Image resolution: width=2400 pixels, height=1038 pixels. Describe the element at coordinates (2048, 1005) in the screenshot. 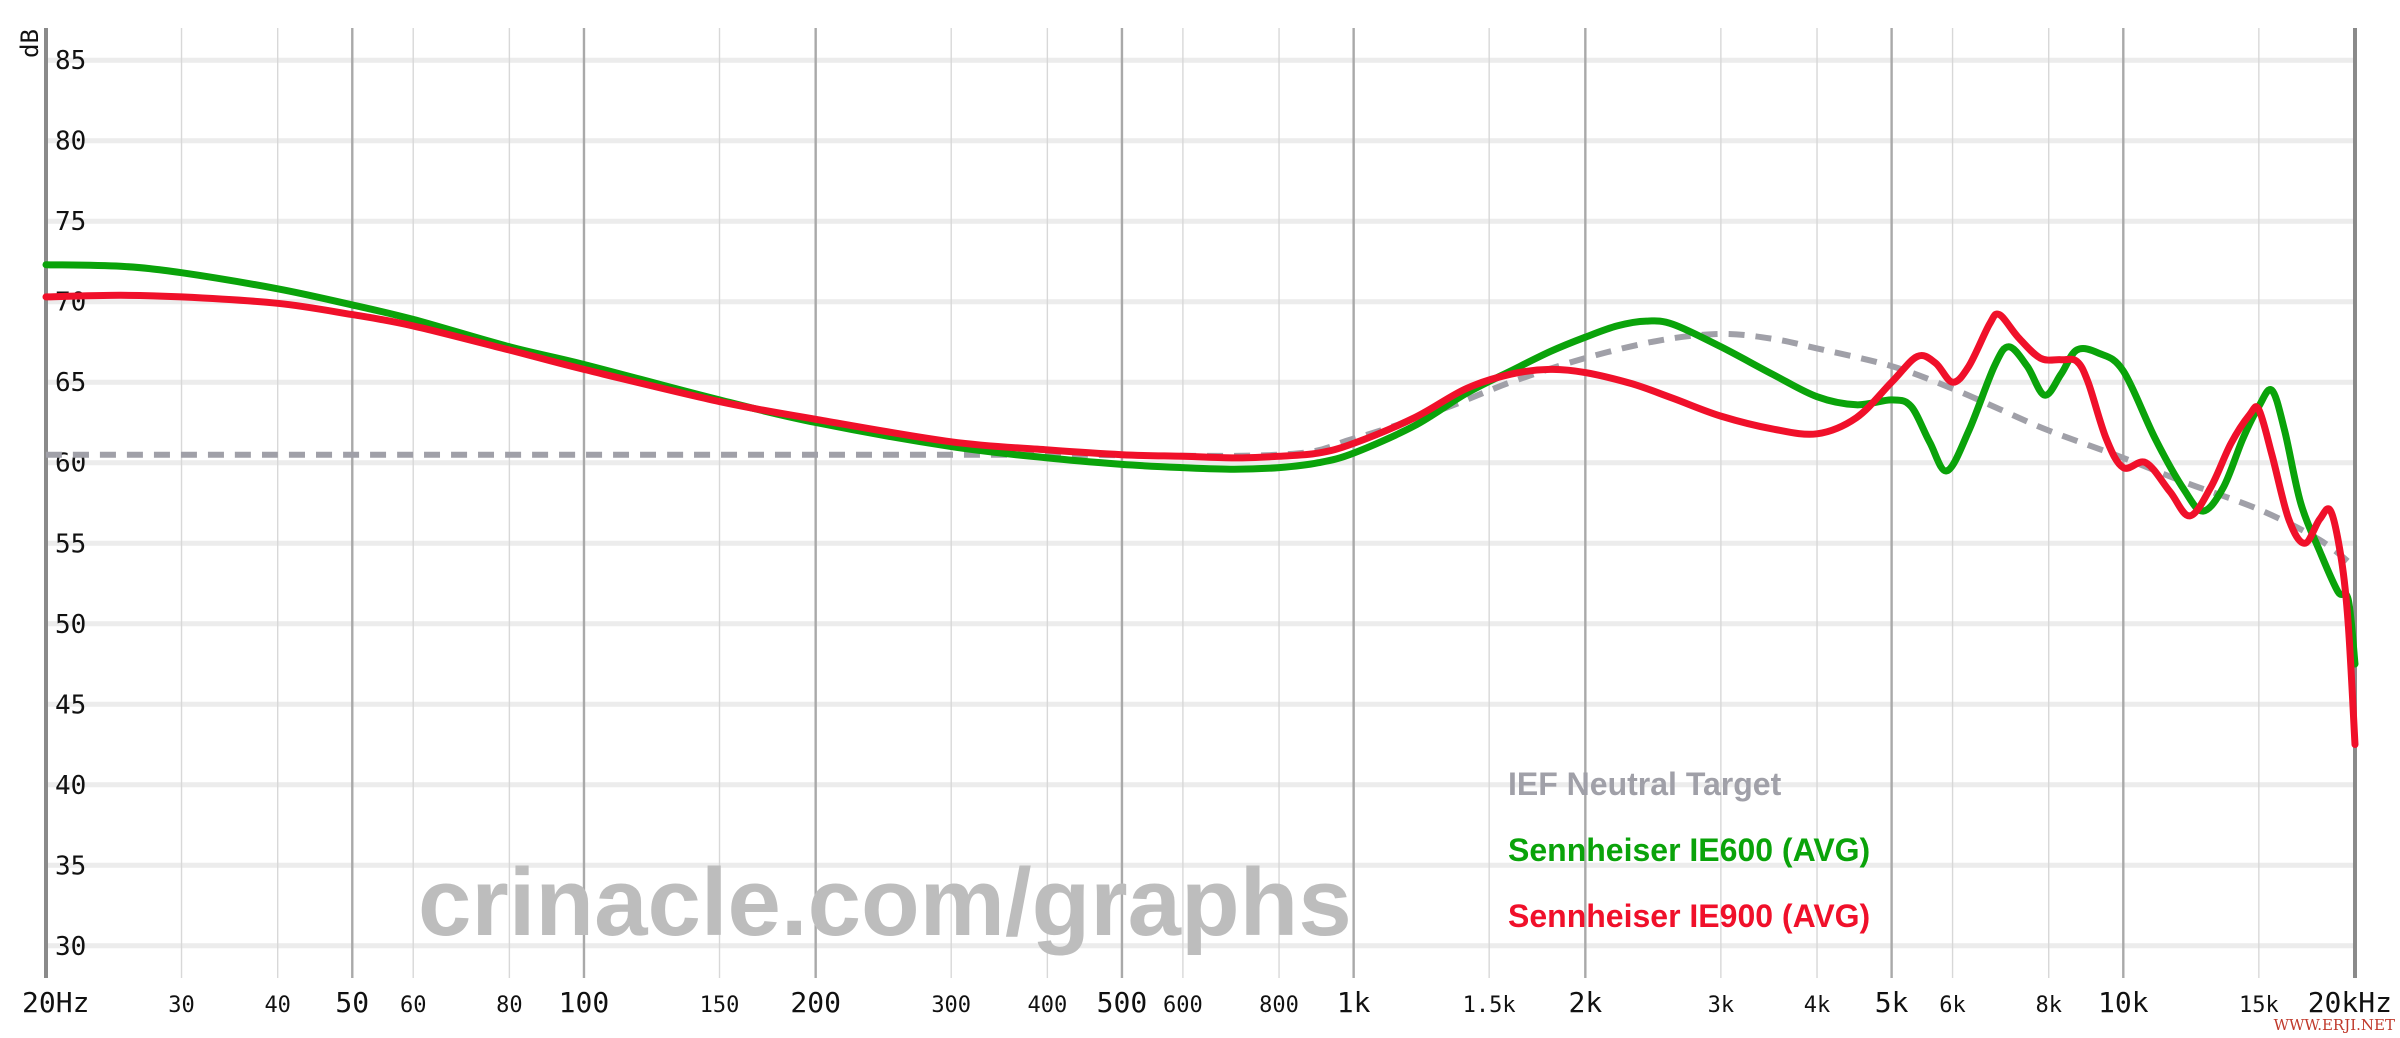

I see `x-tick-label: 8k` at that location.